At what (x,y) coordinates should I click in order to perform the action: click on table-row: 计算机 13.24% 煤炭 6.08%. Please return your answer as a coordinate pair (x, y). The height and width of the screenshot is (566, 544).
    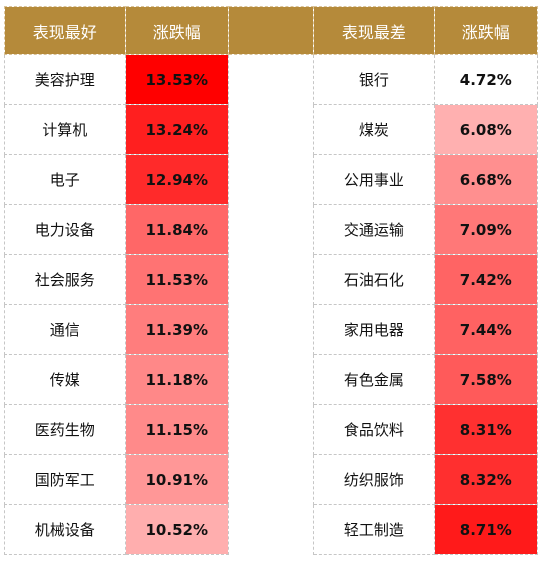
    Looking at the image, I should click on (271, 129).